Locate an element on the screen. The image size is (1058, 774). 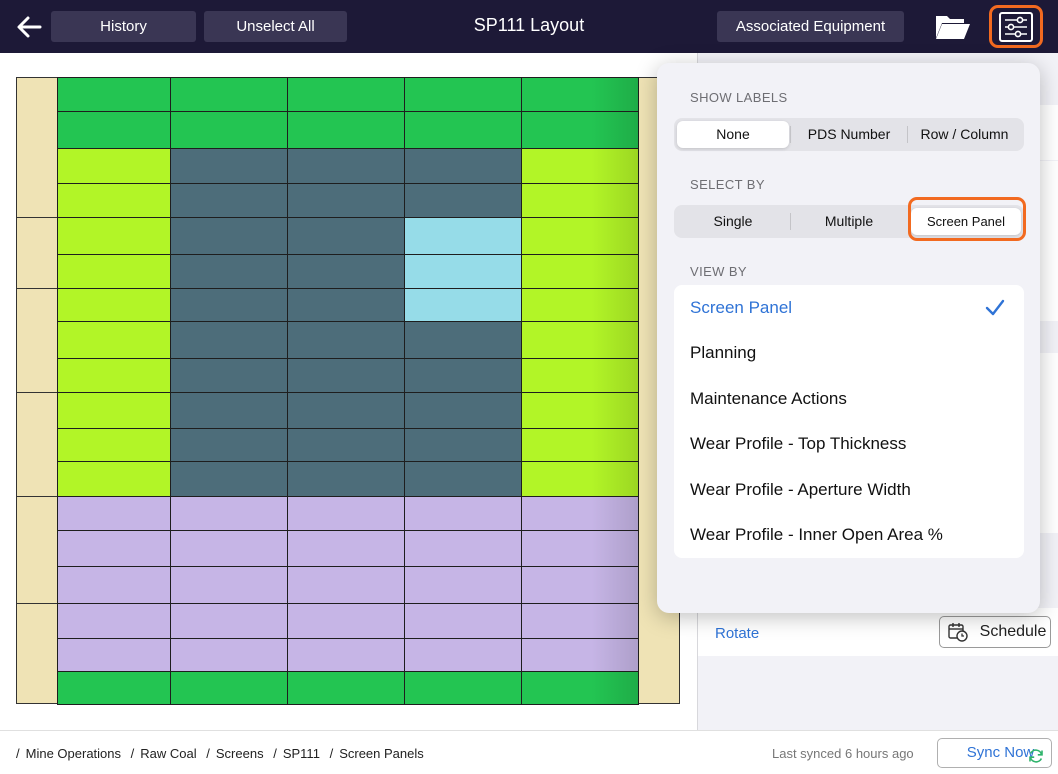
show-labels-none: None is located at coordinates (733, 134).